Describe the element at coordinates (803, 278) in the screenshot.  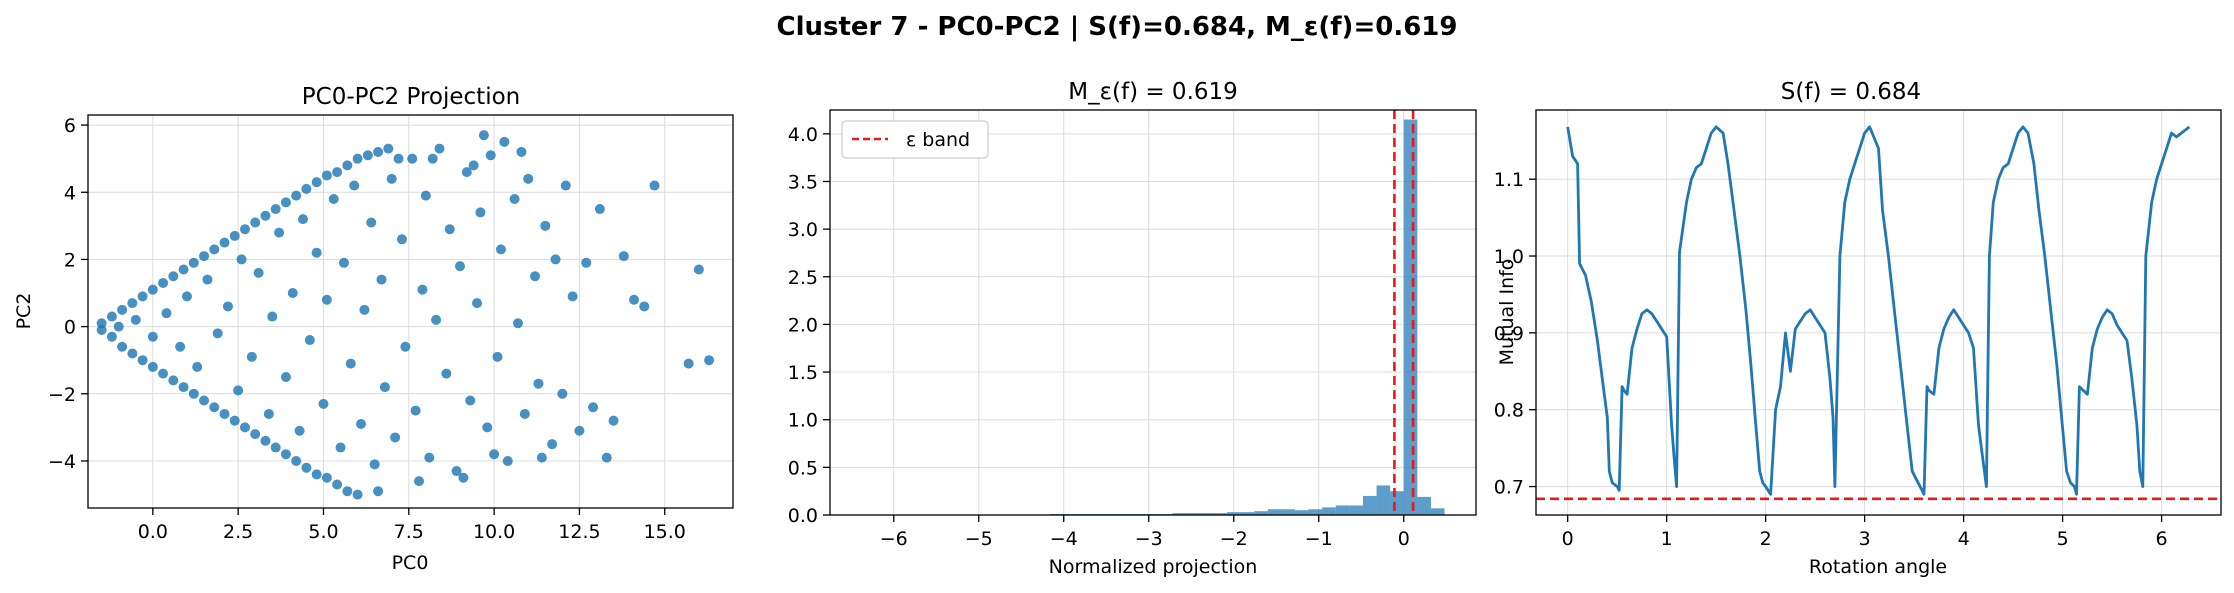
I see `y-tick-label: 2.5` at that location.